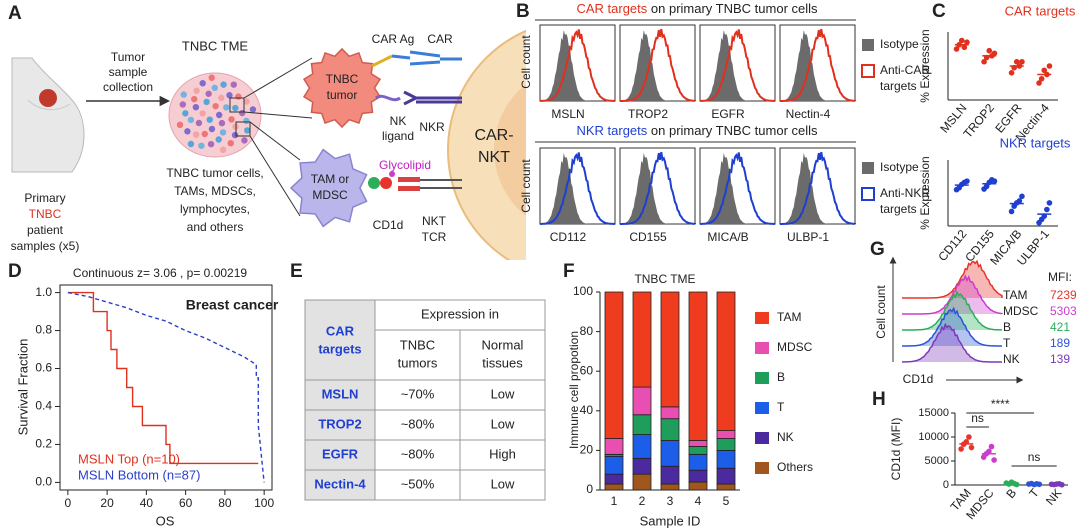 The width and height of the screenshot is (1080, 532). I want to click on label: Glycolipid, so click(405, 165).